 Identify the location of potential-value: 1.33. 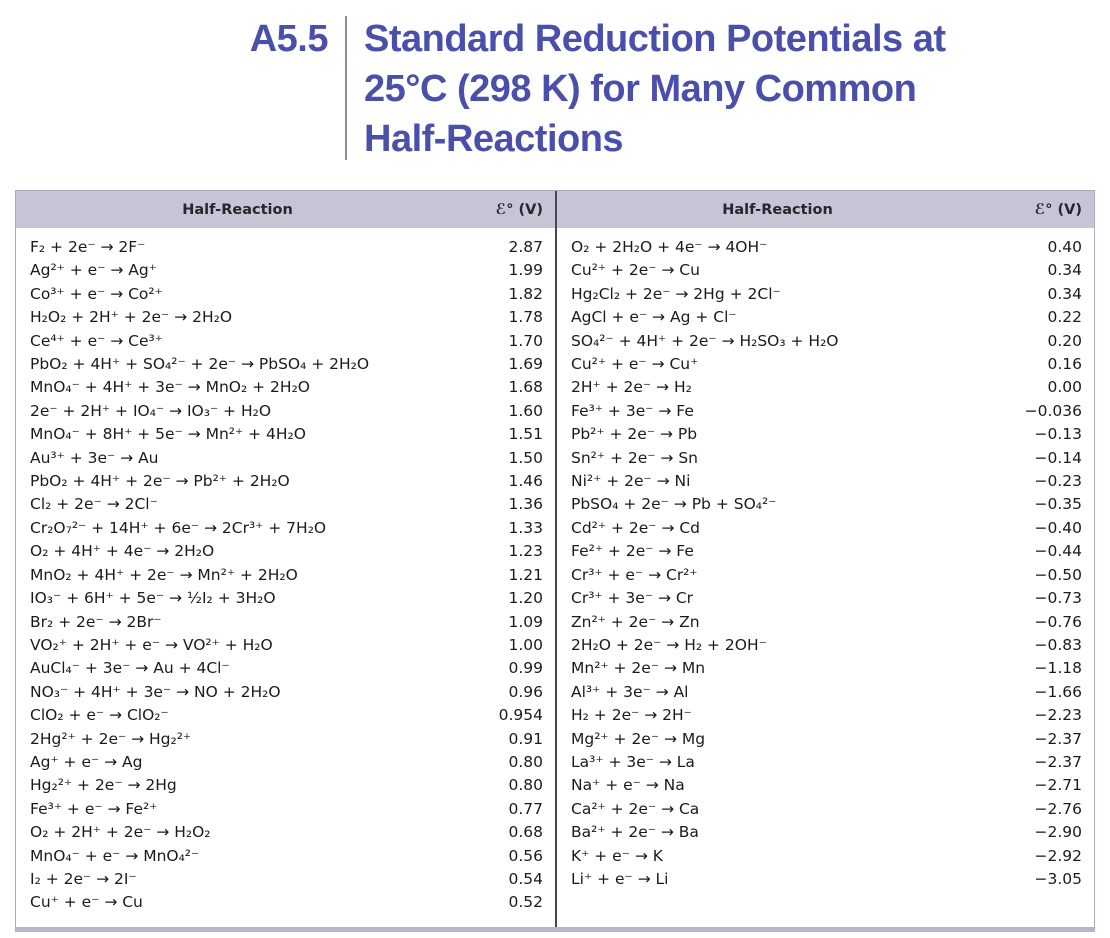
(525, 527).